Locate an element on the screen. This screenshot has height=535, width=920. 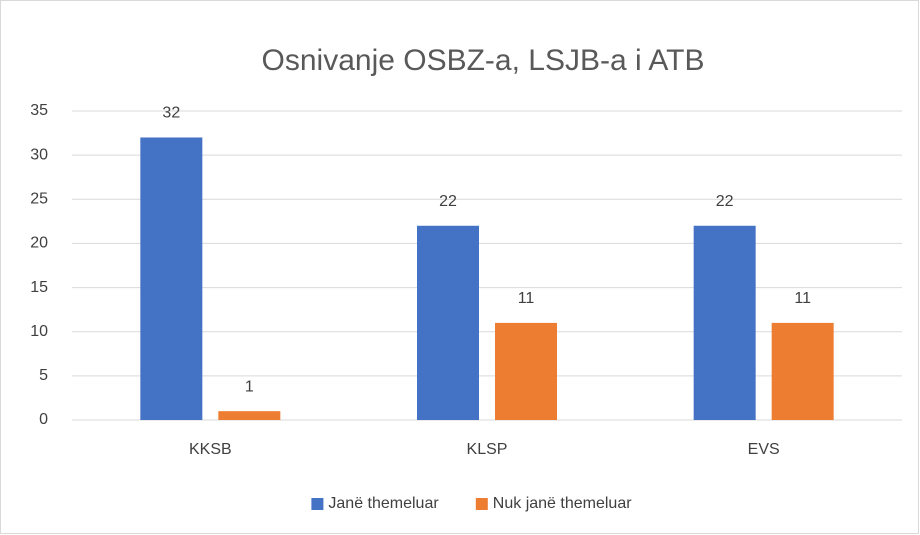
y-tick-label: 5 is located at coordinates (43, 375).